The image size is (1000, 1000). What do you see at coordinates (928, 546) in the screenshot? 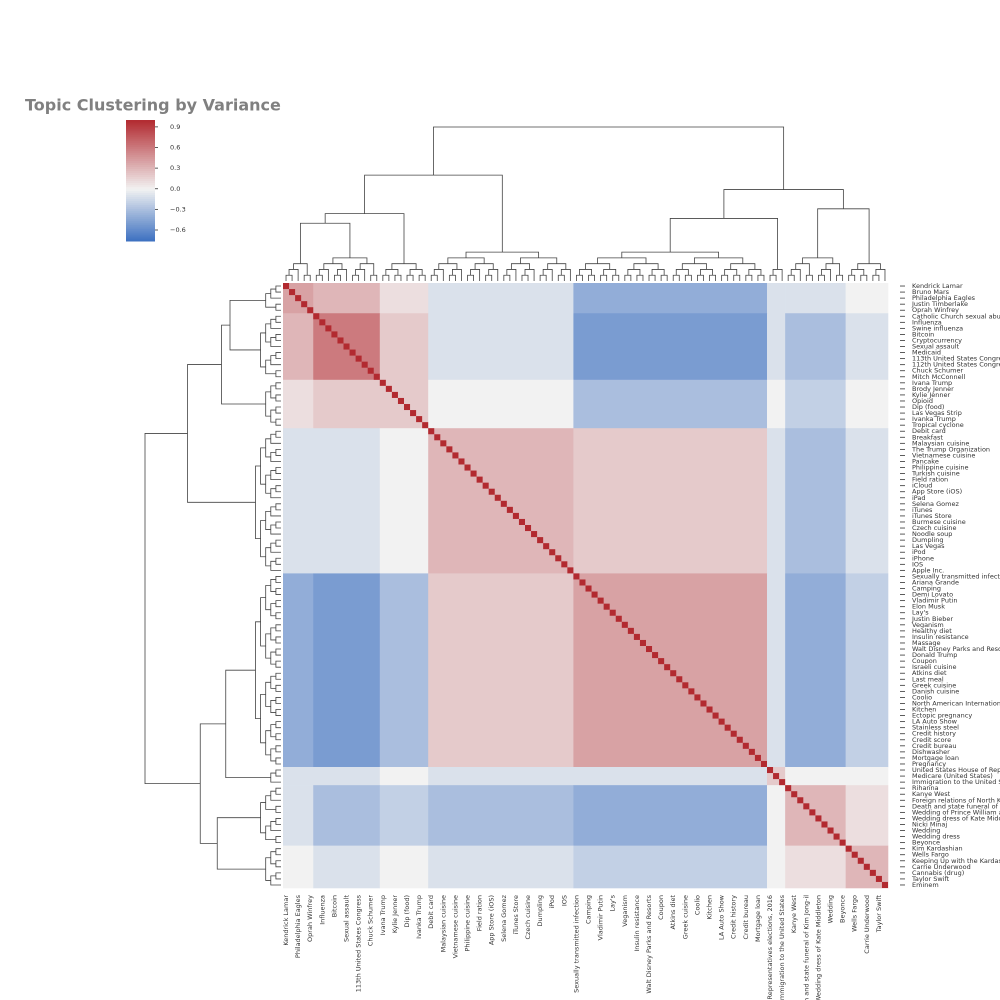
I see `row-label: Las Vegas` at bounding box center [928, 546].